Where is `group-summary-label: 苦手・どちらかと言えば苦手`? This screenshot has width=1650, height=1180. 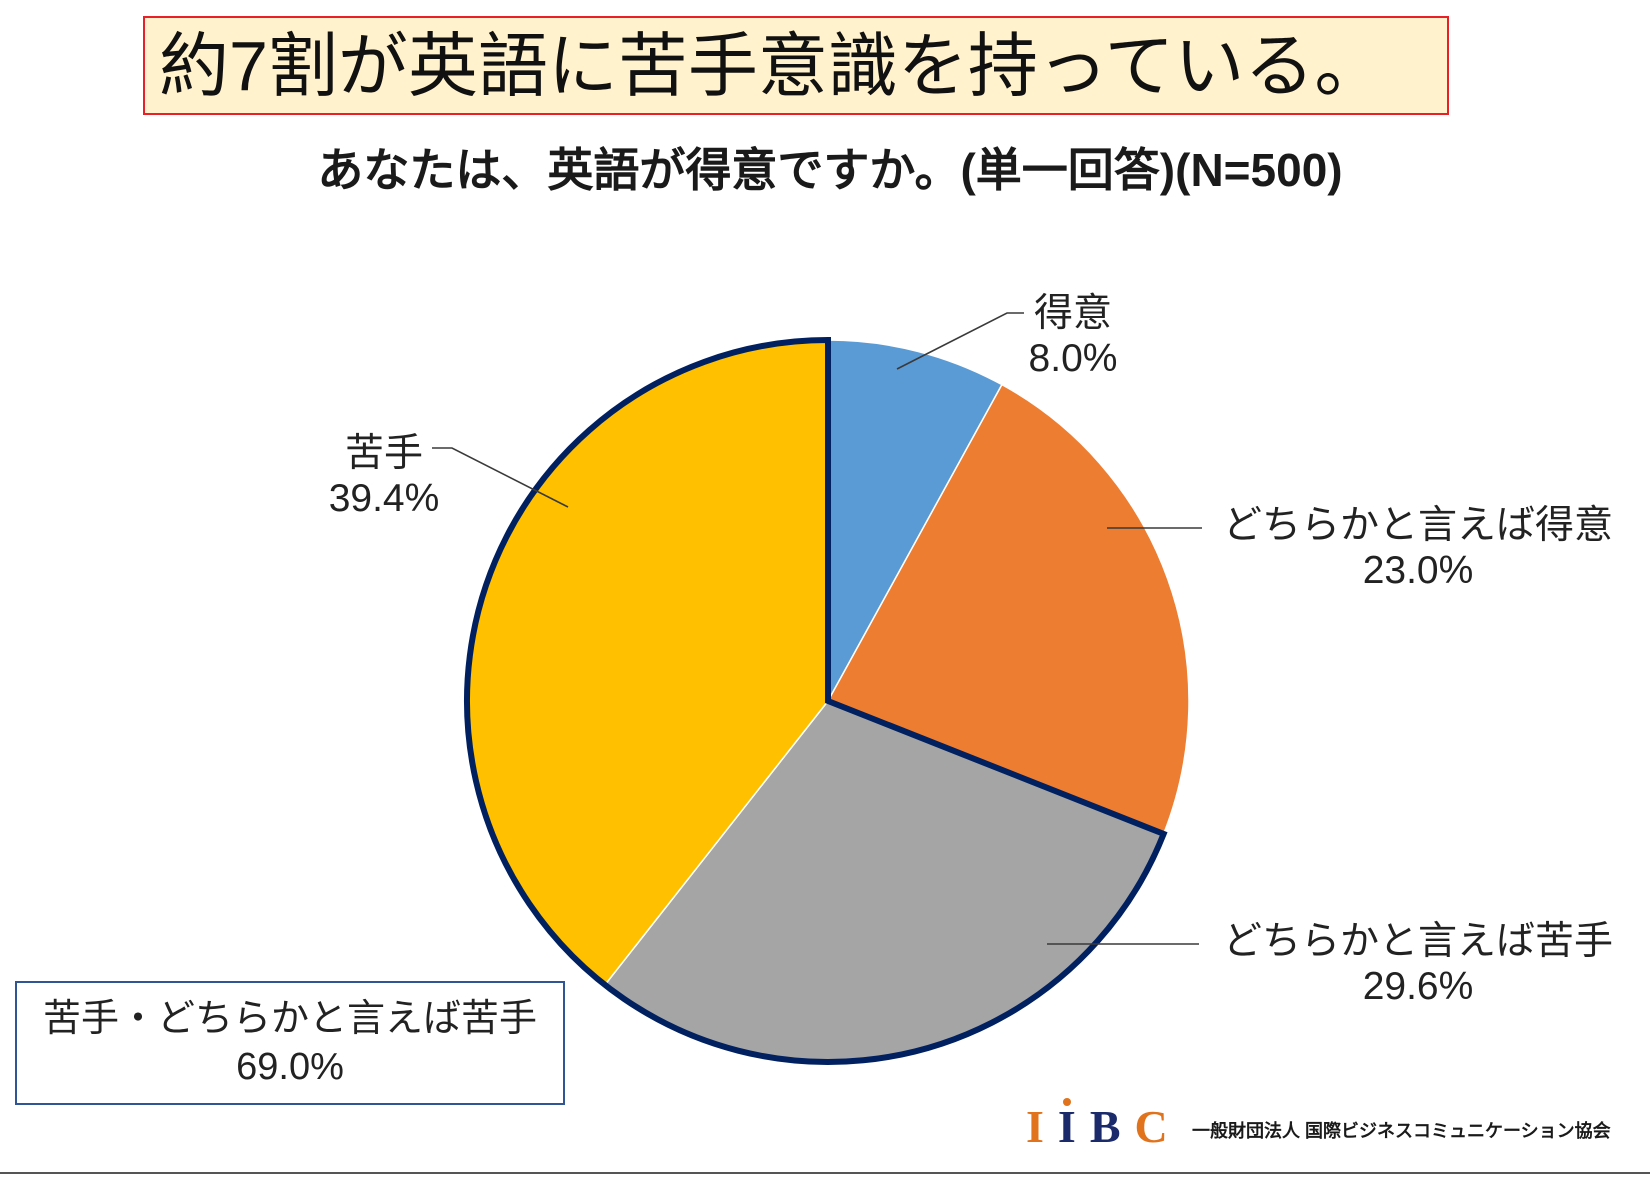 group-summary-label: 苦手・どちらかと言えば苦手 is located at coordinates (289, 1019).